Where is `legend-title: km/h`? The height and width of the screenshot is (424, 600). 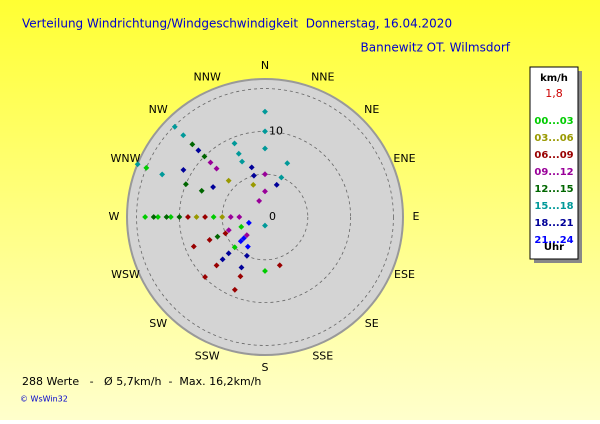 legend-title: km/h is located at coordinates (554, 78).